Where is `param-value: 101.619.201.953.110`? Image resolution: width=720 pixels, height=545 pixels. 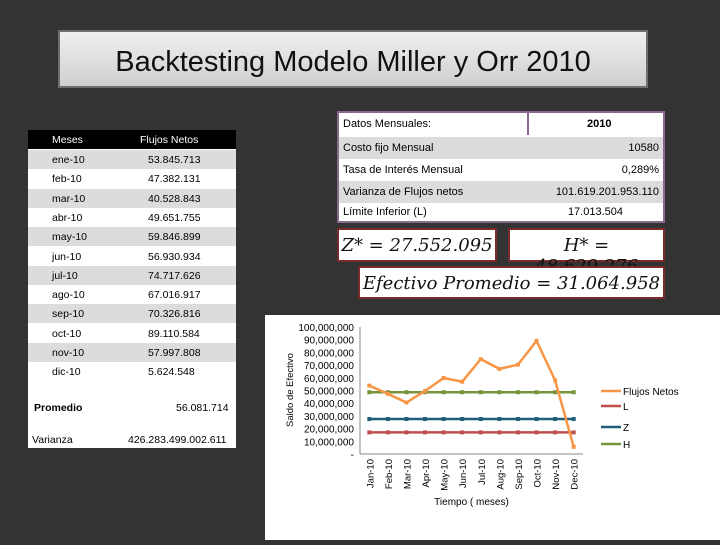 param-value: 101.619.201.953.110 is located at coordinates (607, 192).